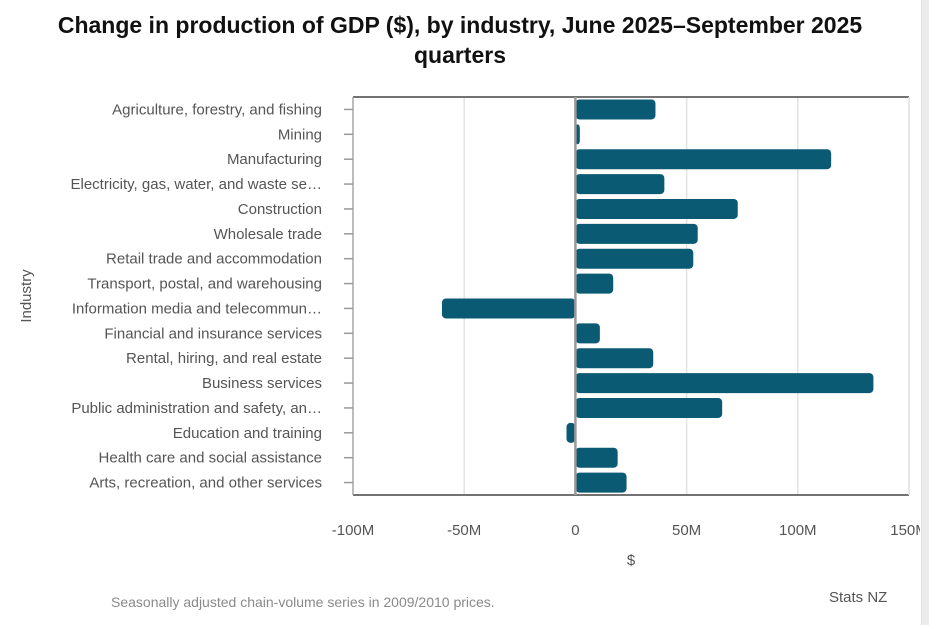  Describe the element at coordinates (631, 560) in the screenshot. I see `x-axis-title: $` at that location.